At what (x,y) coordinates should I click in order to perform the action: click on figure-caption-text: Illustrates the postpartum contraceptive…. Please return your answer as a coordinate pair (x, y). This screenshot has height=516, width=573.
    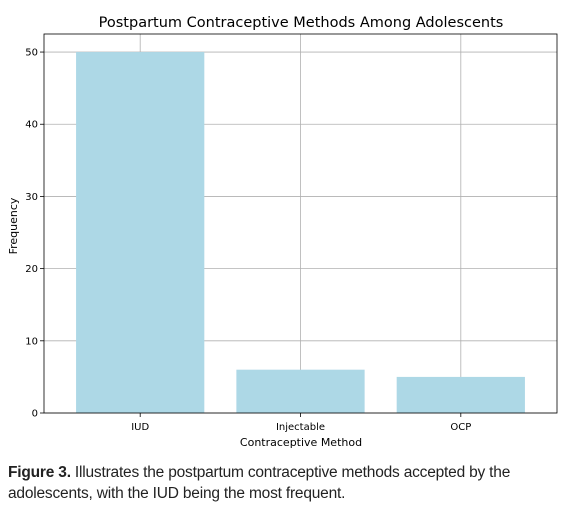
    Looking at the image, I should click on (259, 483).